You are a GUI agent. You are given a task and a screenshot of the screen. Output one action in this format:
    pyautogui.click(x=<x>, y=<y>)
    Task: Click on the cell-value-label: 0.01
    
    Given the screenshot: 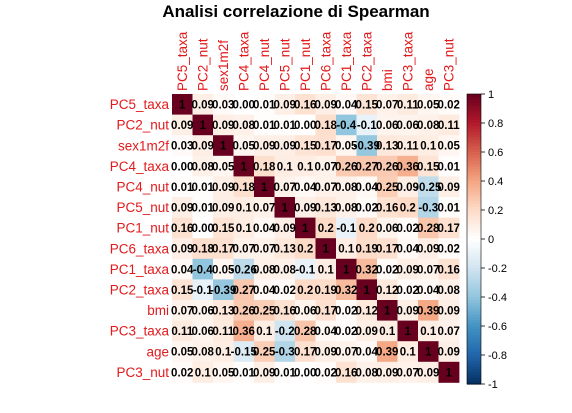 What is the action you would take?
    pyautogui.click(x=203, y=209)
    